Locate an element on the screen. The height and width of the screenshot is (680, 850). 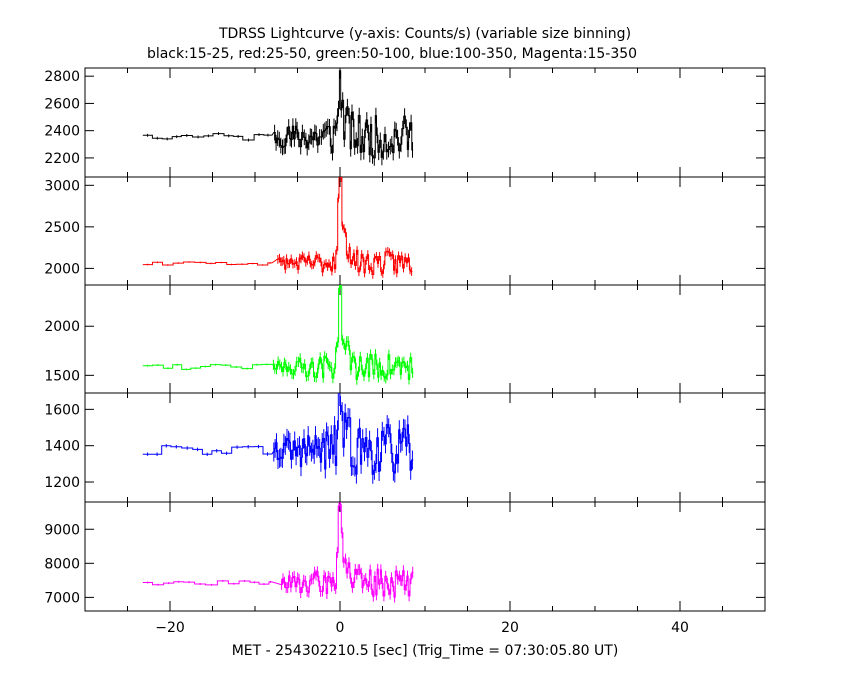
y-tick-label: 8000 is located at coordinates (62, 564).